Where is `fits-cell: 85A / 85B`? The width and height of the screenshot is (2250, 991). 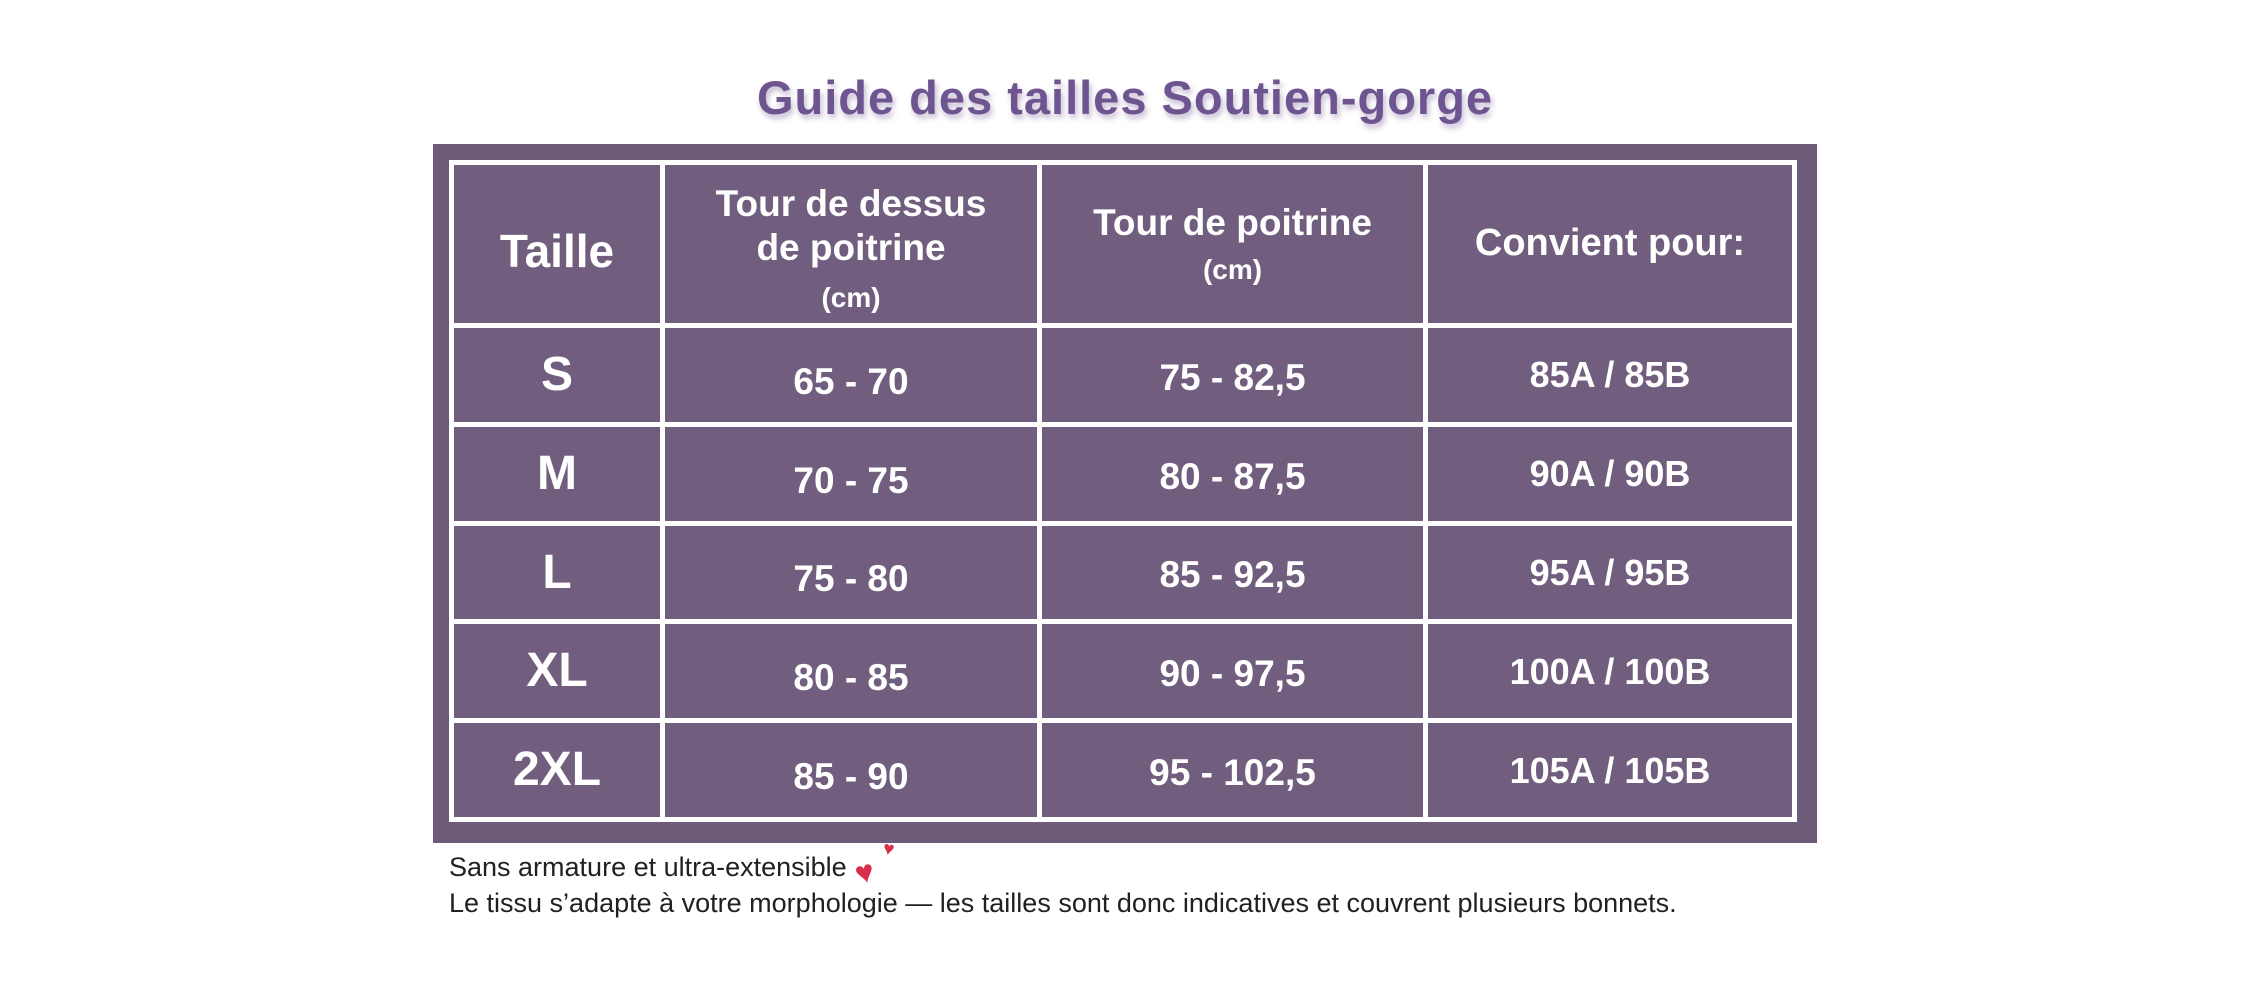 fits-cell: 85A / 85B is located at coordinates (1610, 375).